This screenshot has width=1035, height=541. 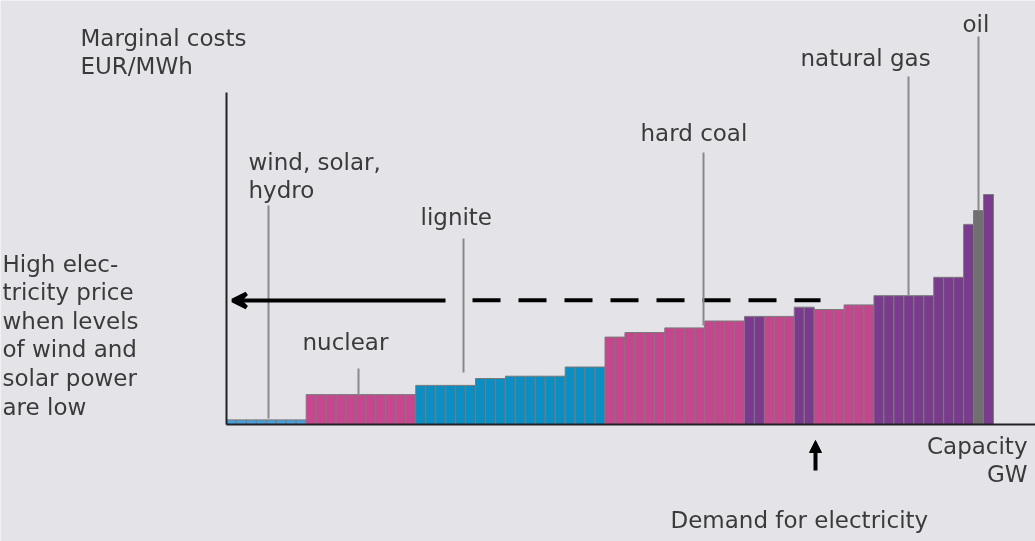 I want to click on text: natural gas, so click(x=865, y=57).